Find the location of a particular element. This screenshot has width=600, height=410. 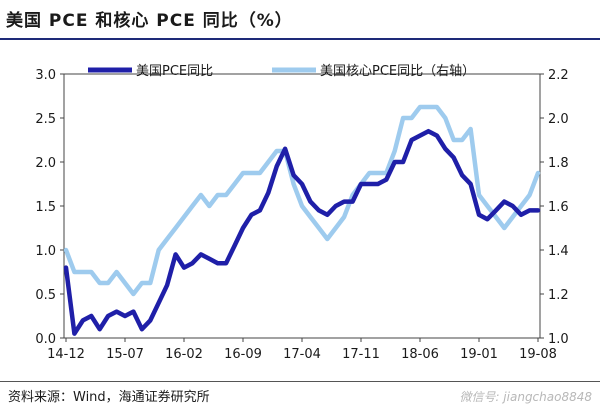

x-tick-label: 15-07 is located at coordinates (125, 354).